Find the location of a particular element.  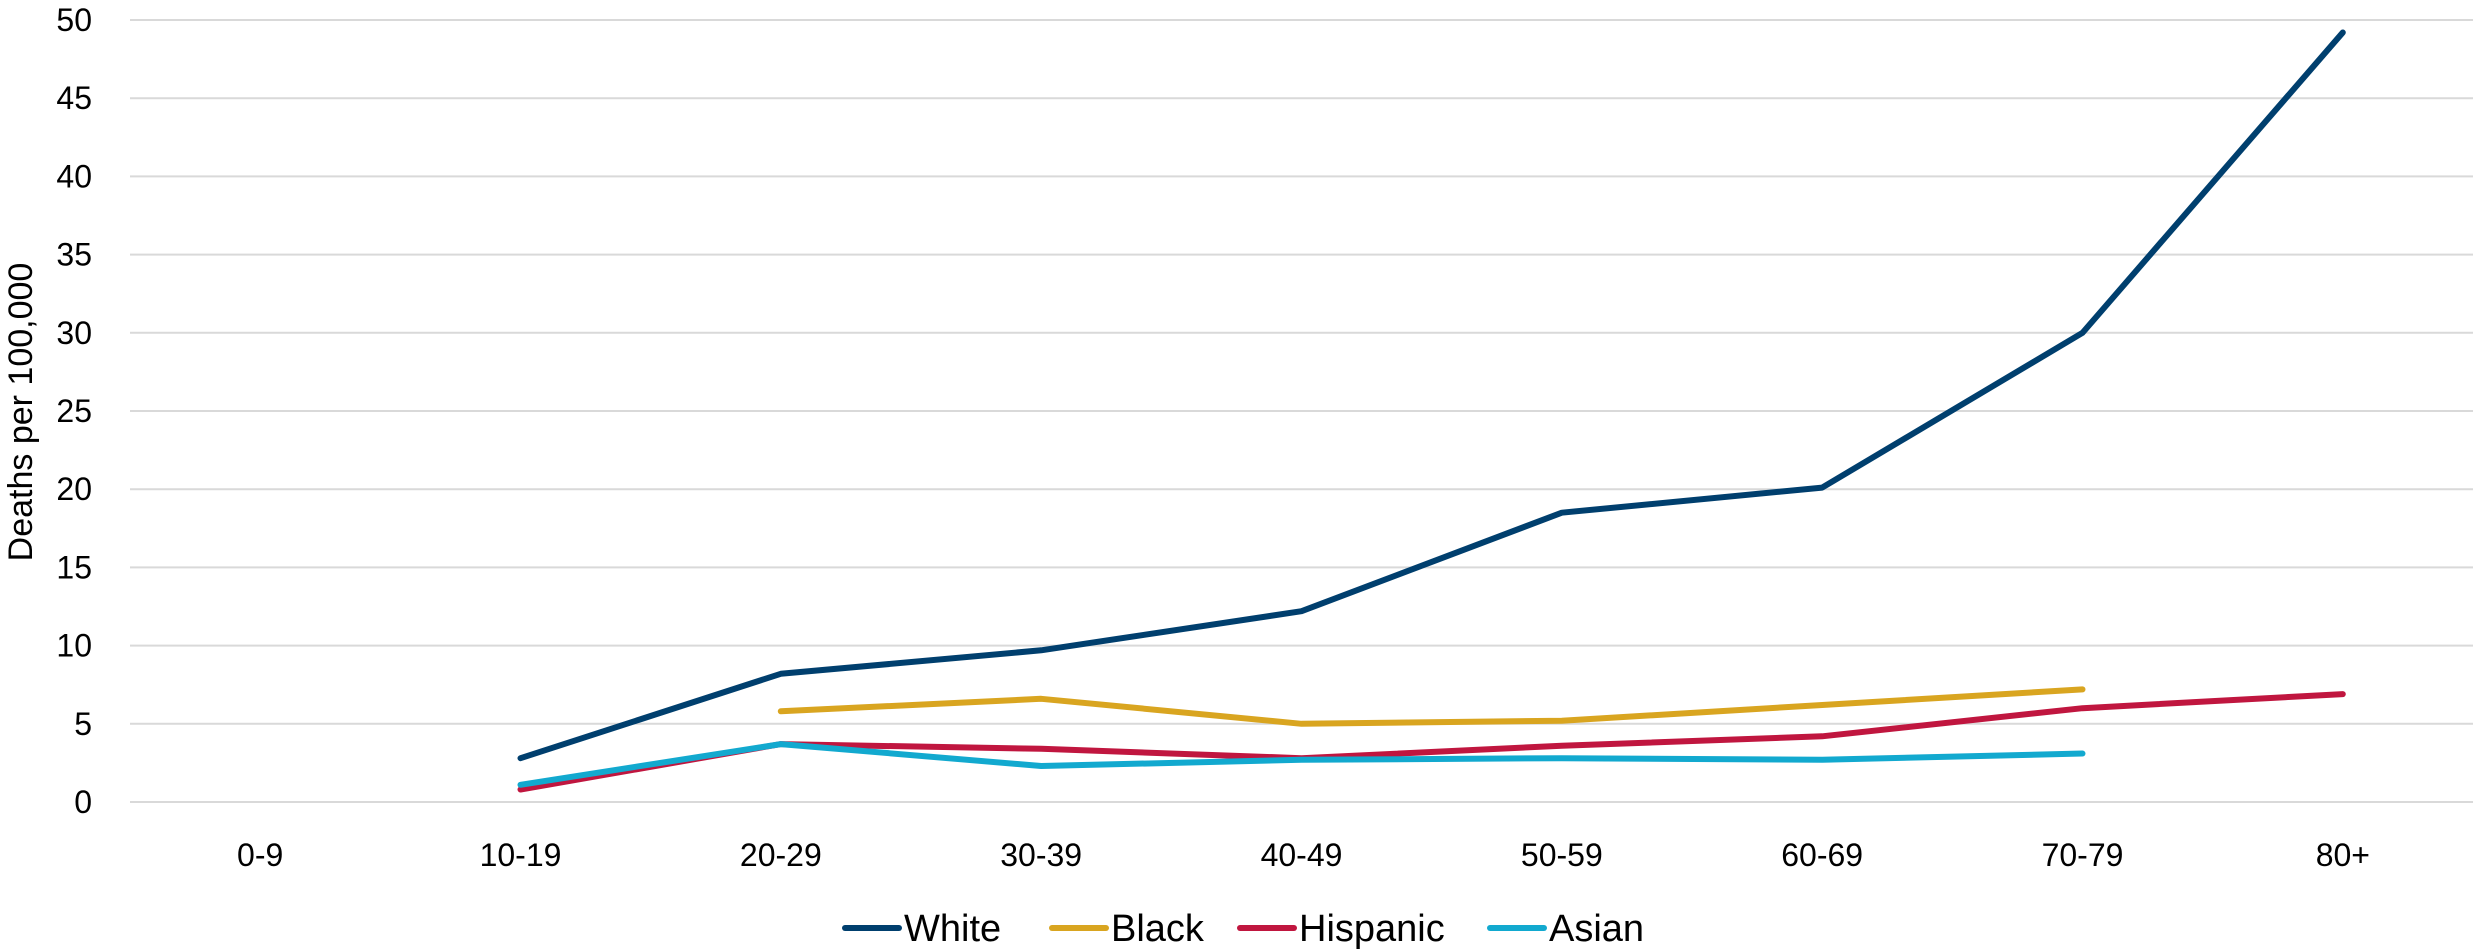

x-tick-label: 30-39 is located at coordinates (1041, 855).